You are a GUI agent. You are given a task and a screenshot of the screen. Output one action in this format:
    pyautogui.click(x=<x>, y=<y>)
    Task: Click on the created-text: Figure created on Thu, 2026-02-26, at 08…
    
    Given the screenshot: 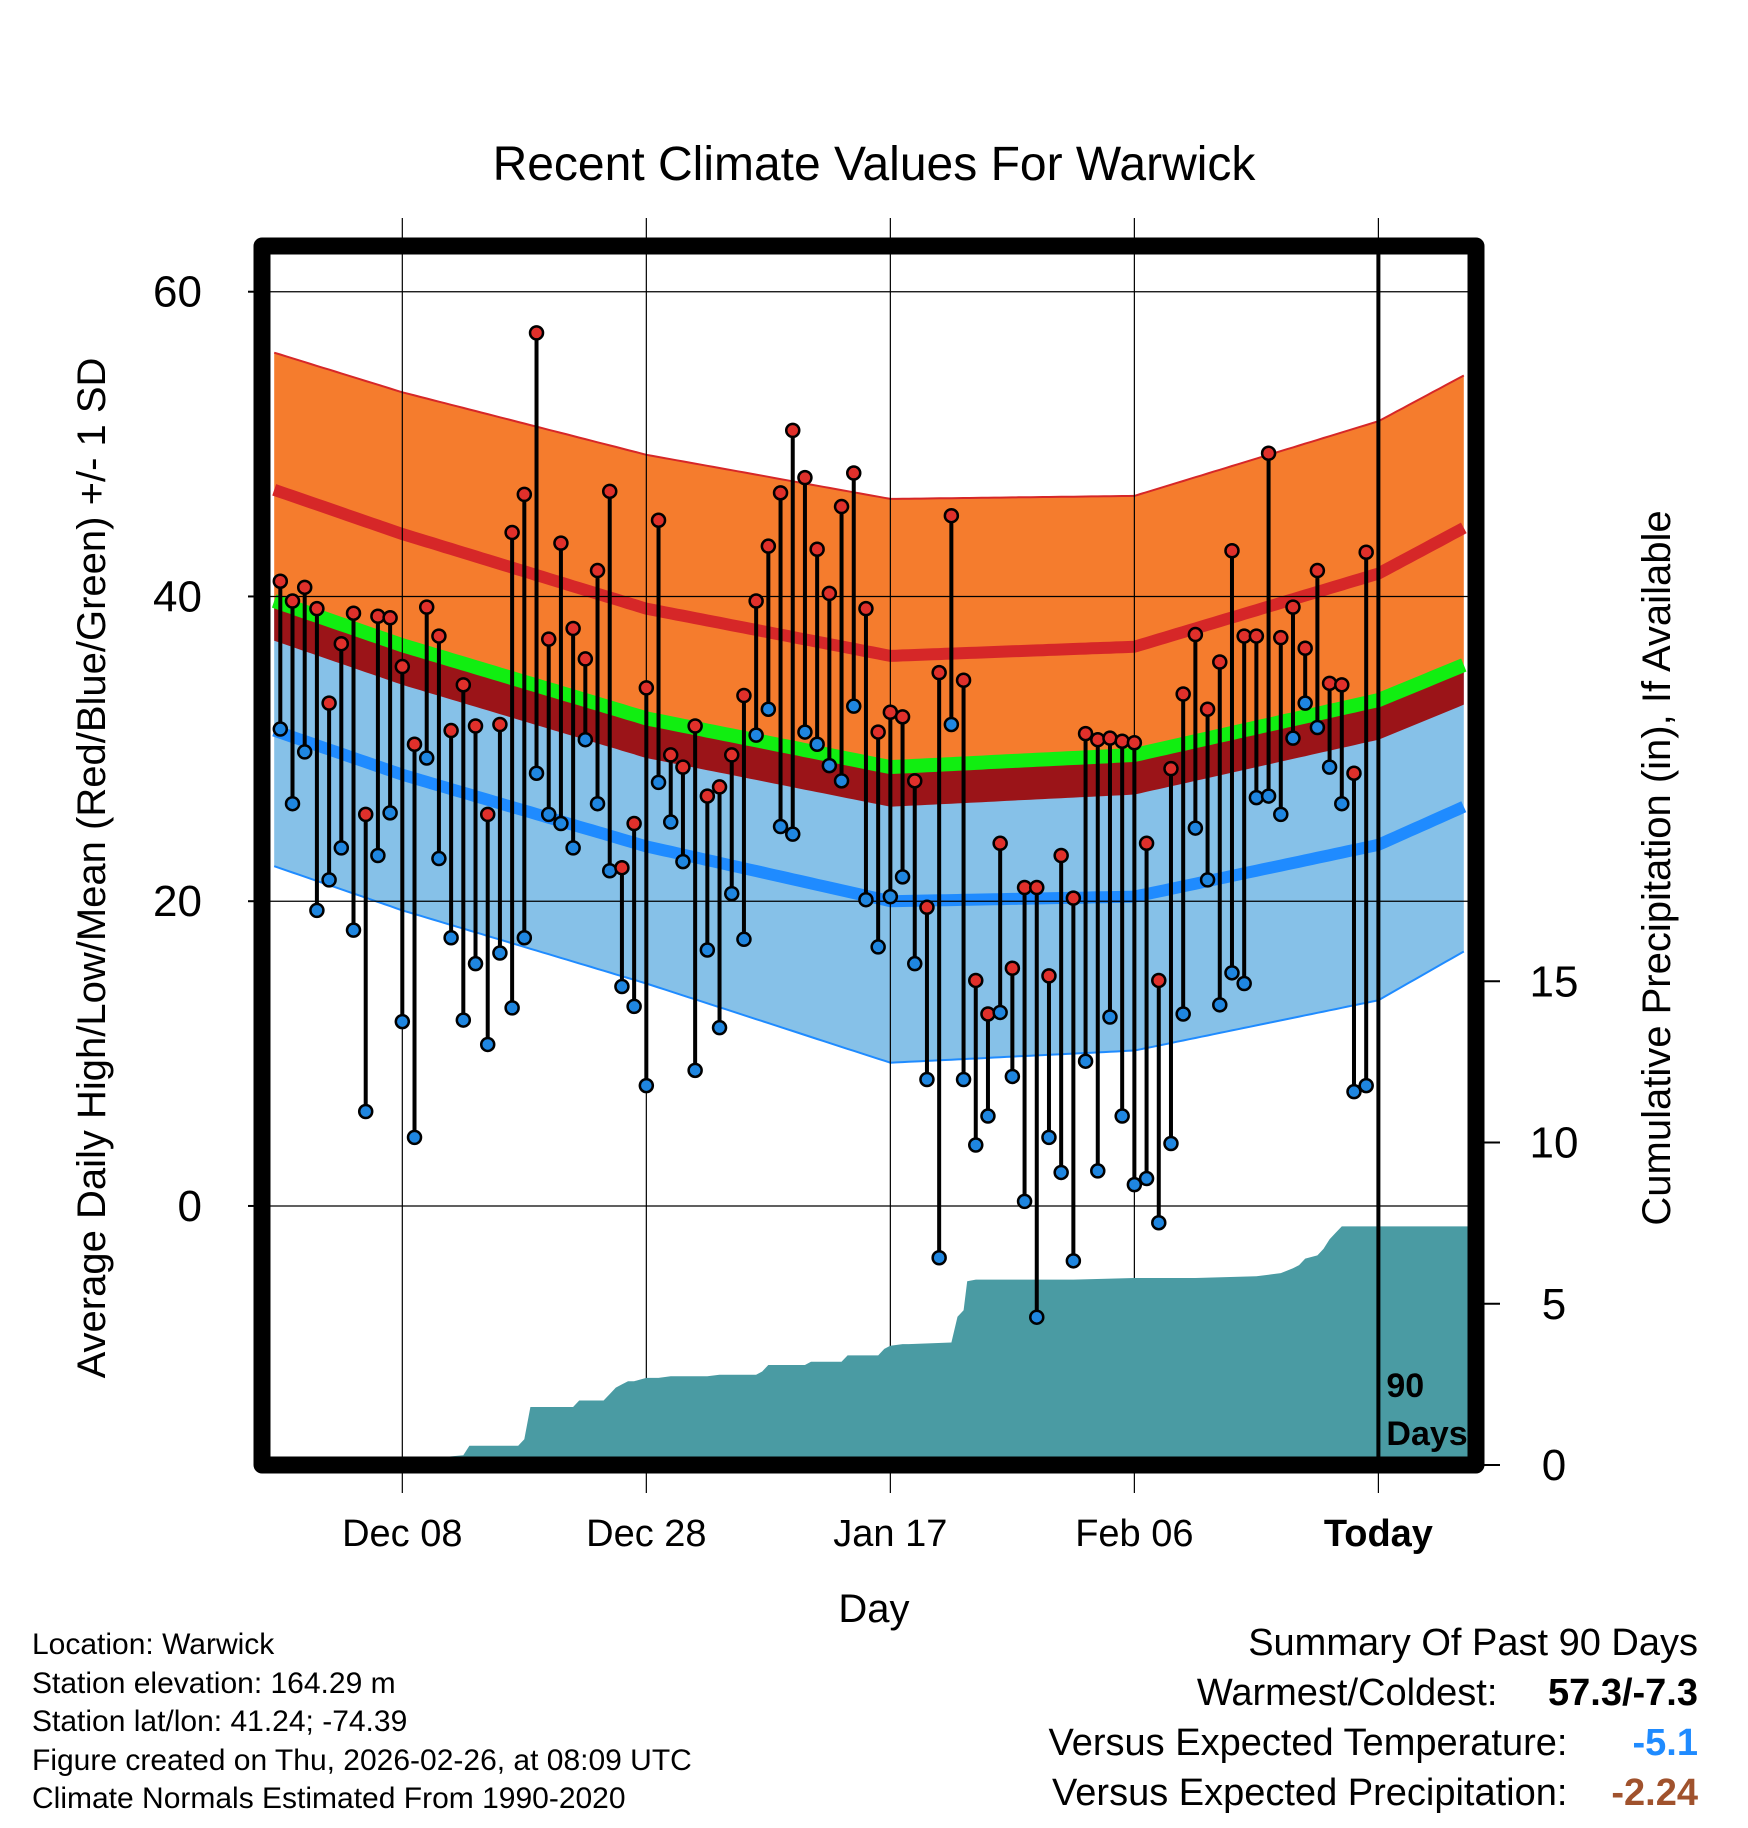 What is the action you would take?
    pyautogui.click(x=362, y=1760)
    